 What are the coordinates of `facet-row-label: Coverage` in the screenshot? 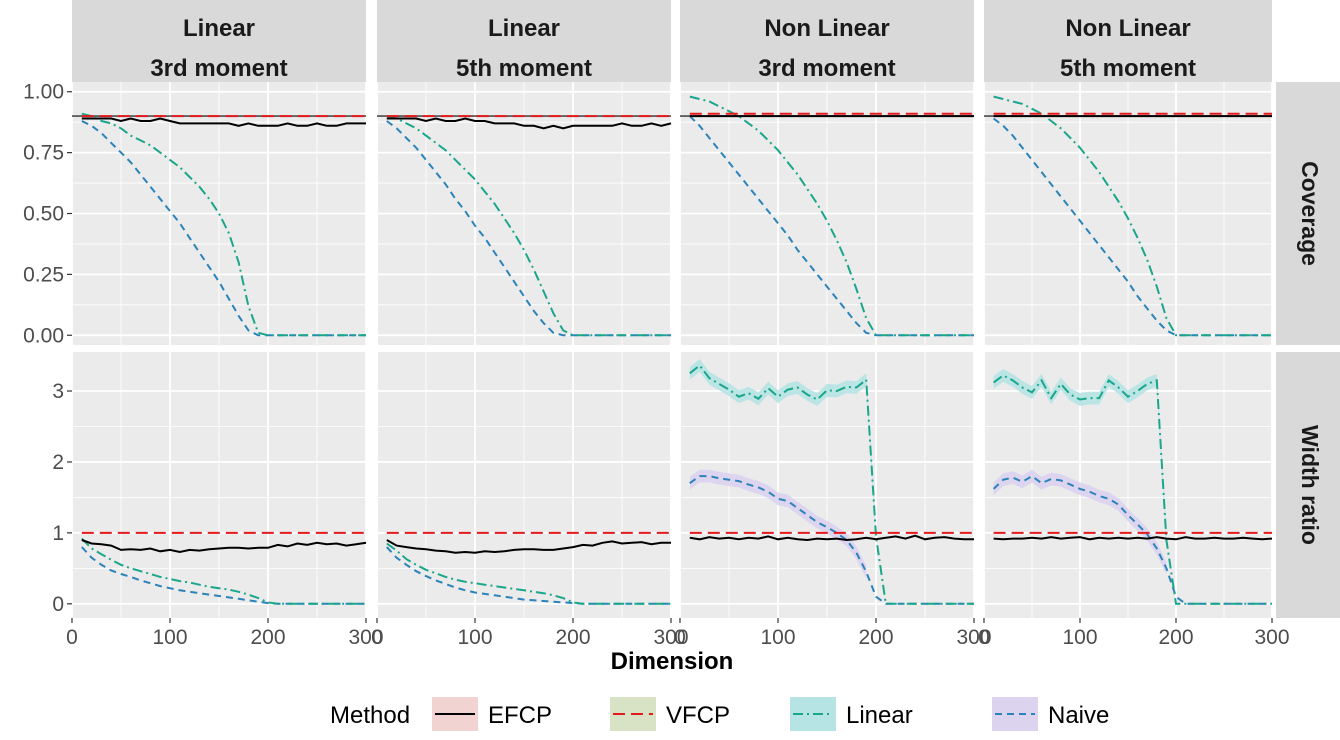 It's located at (1310, 213).